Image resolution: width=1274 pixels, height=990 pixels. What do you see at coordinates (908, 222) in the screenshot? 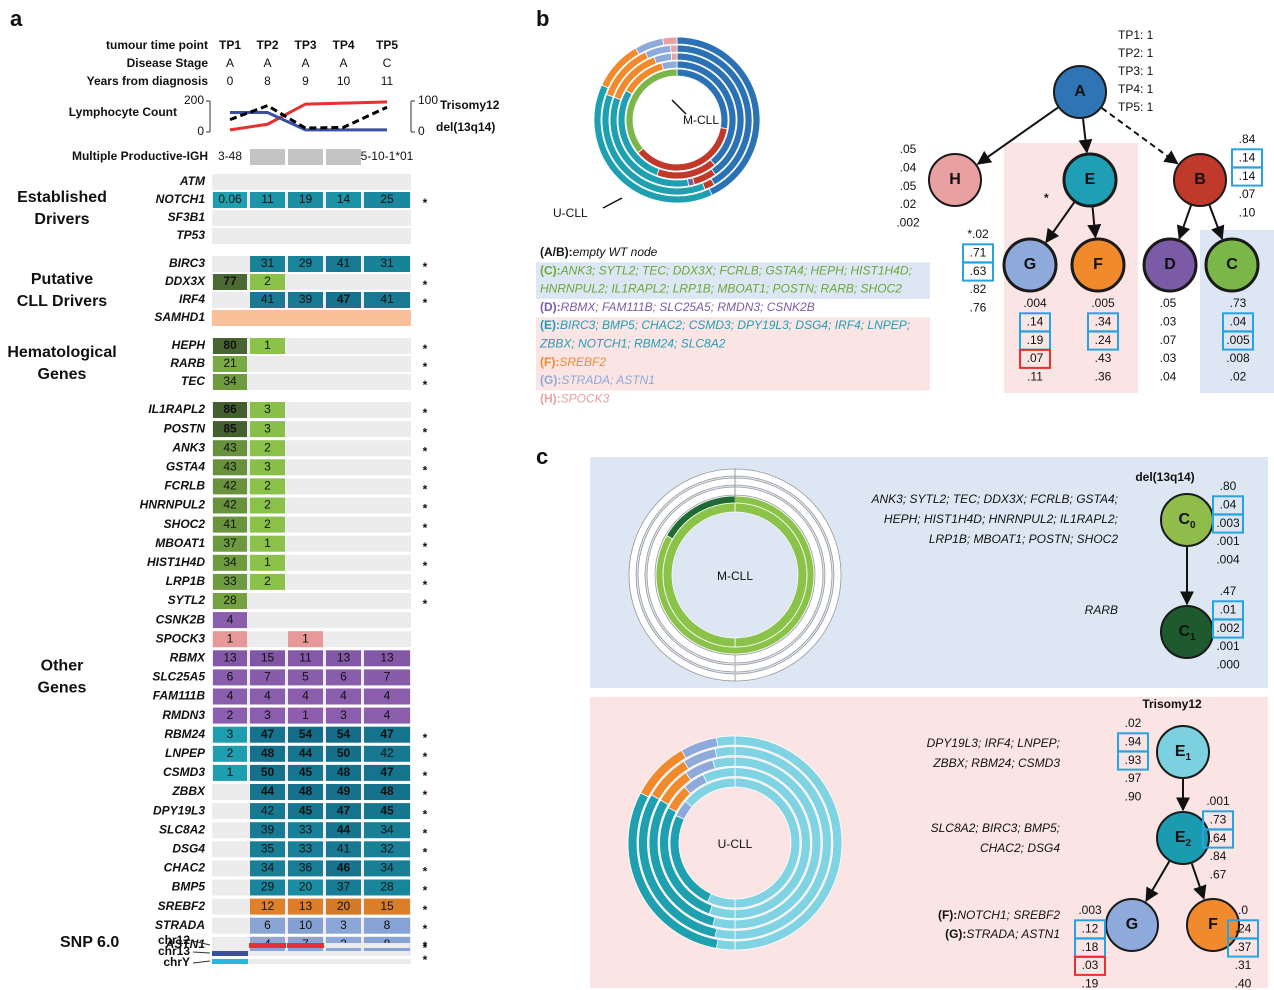
I see `node-number: .002` at bounding box center [908, 222].